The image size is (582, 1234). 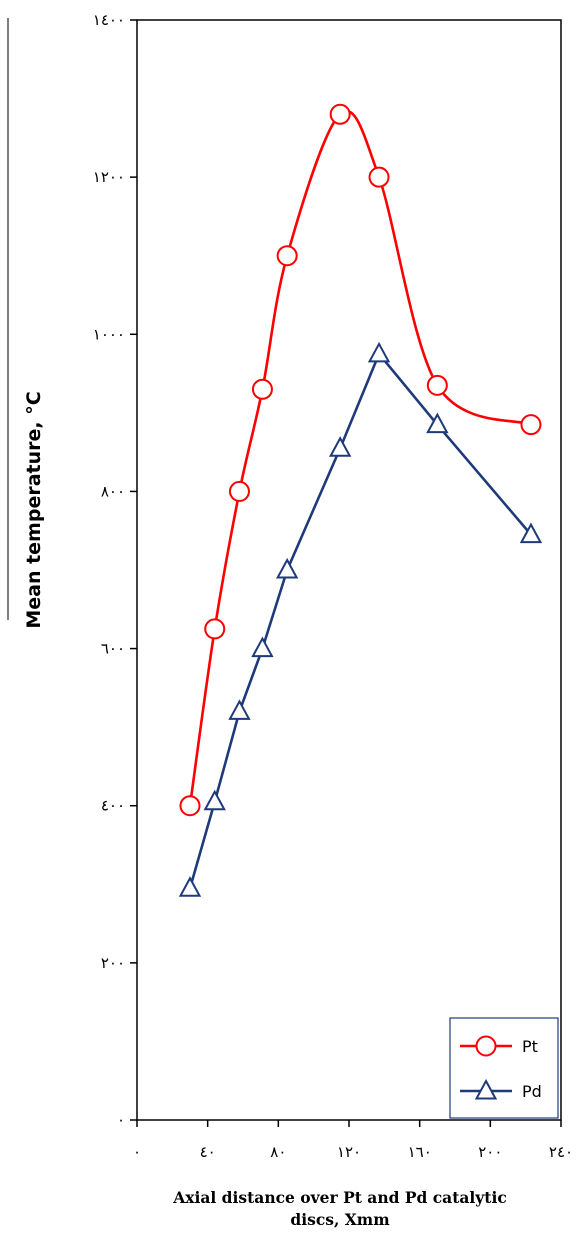 What do you see at coordinates (278, 1152) in the screenshot?
I see `x-tick-label: ٨٠` at bounding box center [278, 1152].